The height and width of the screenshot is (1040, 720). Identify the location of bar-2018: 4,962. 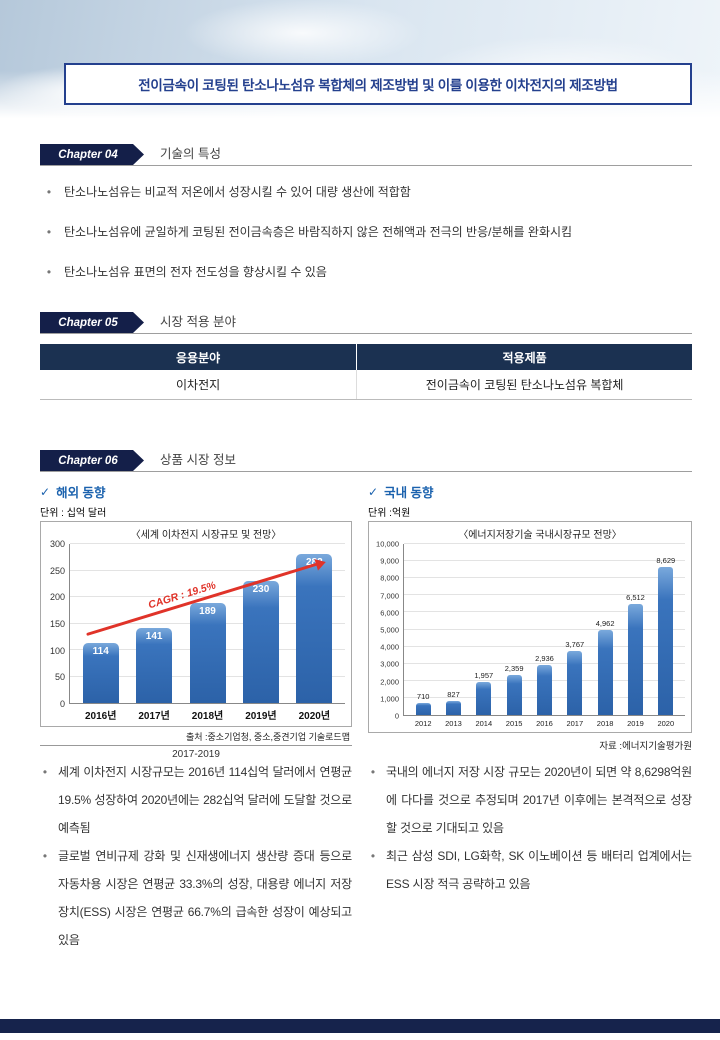
(605, 629).